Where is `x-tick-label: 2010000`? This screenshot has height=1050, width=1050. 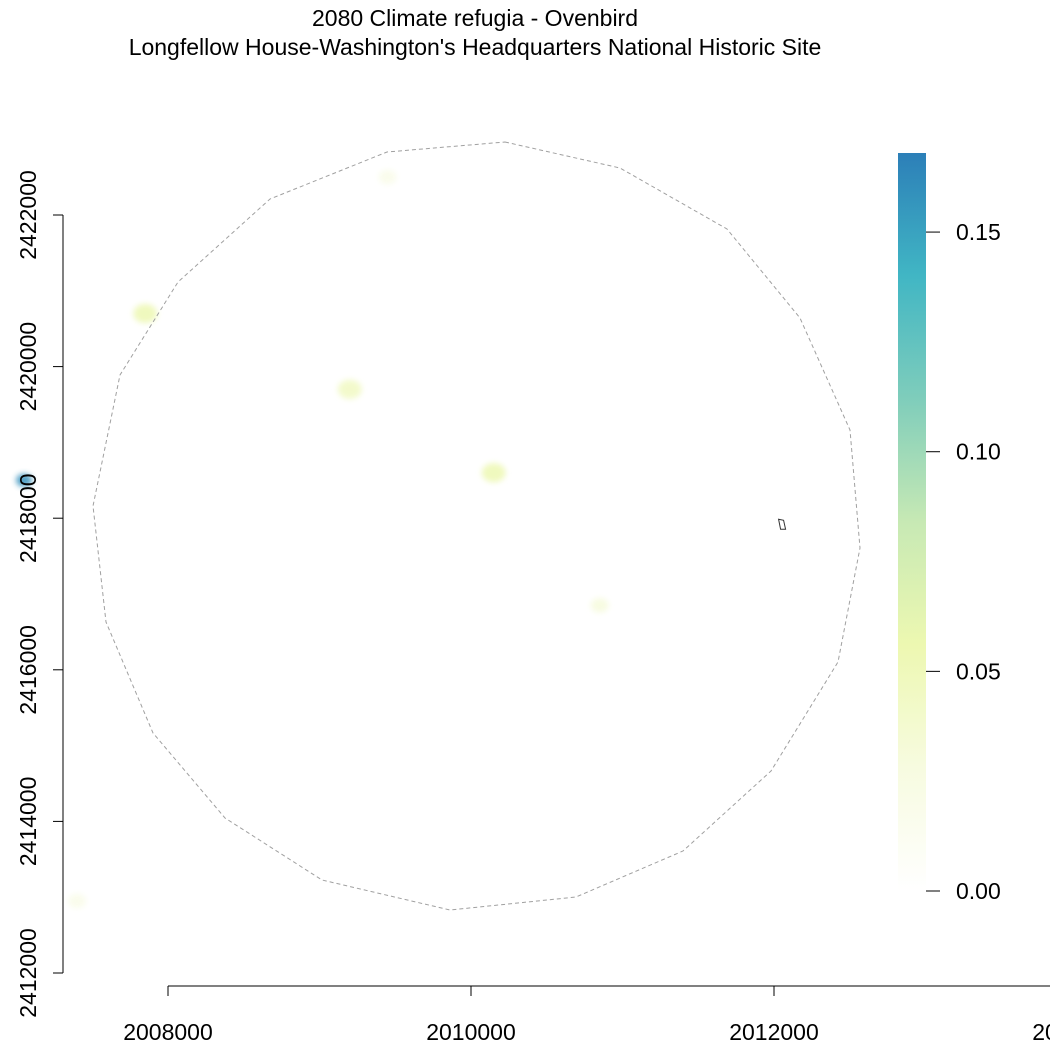
x-tick-label: 2010000 is located at coordinates (471, 1032).